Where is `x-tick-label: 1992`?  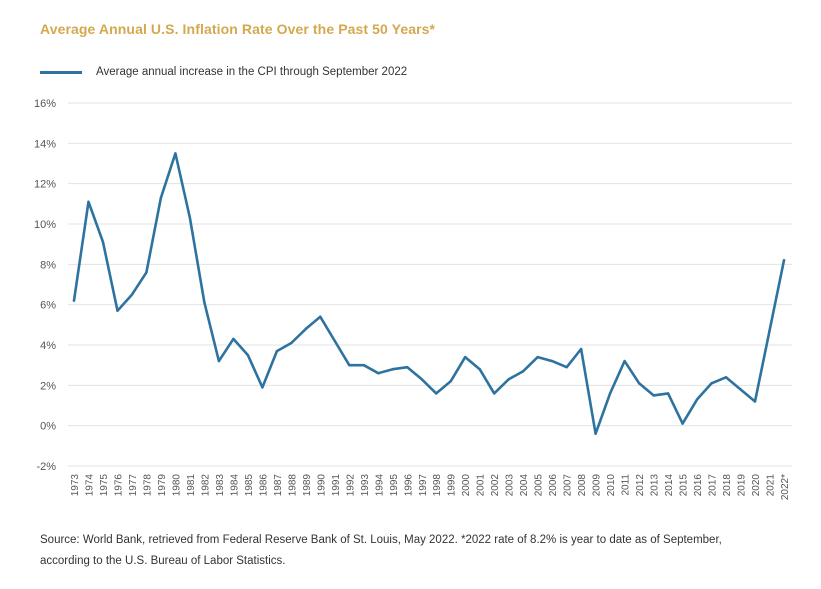 x-tick-label: 1992 is located at coordinates (350, 485).